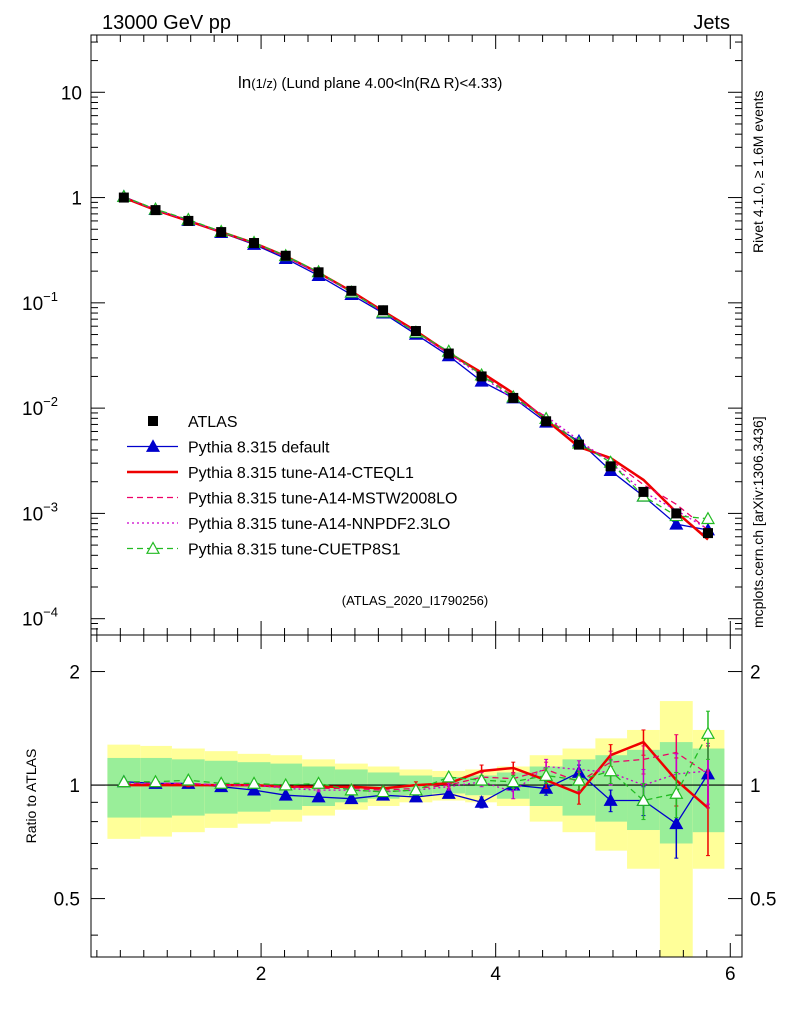 The image size is (786, 1024). What do you see at coordinates (758, 171) in the screenshot?
I see `rivet-label: Rivet 4.1.0, ≥ 1.6M events` at bounding box center [758, 171].